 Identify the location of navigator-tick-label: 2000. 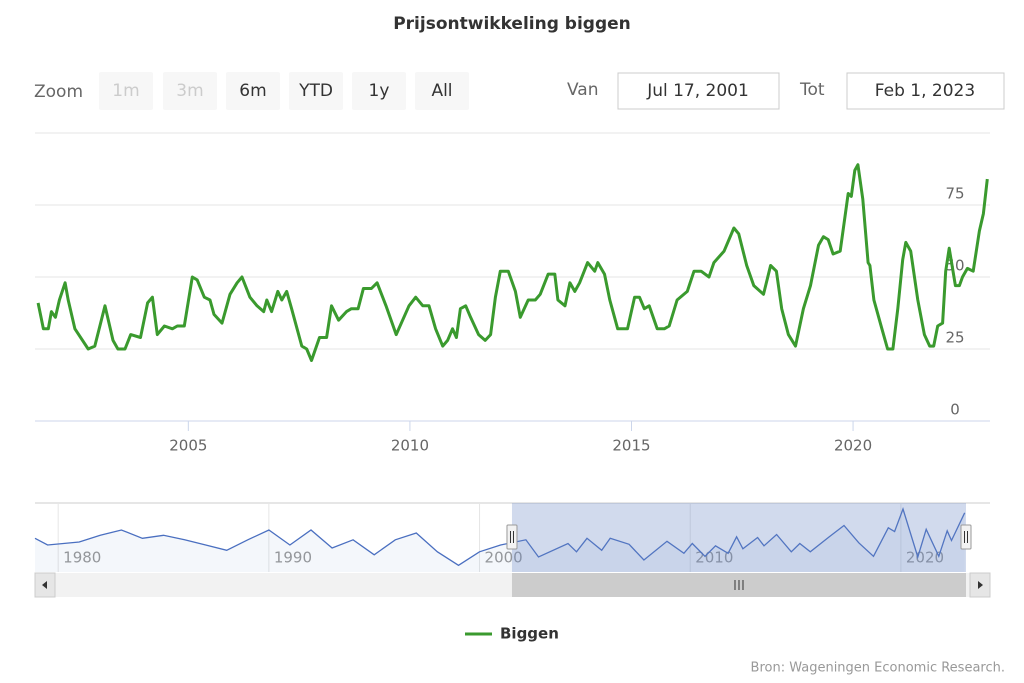
(504, 558).